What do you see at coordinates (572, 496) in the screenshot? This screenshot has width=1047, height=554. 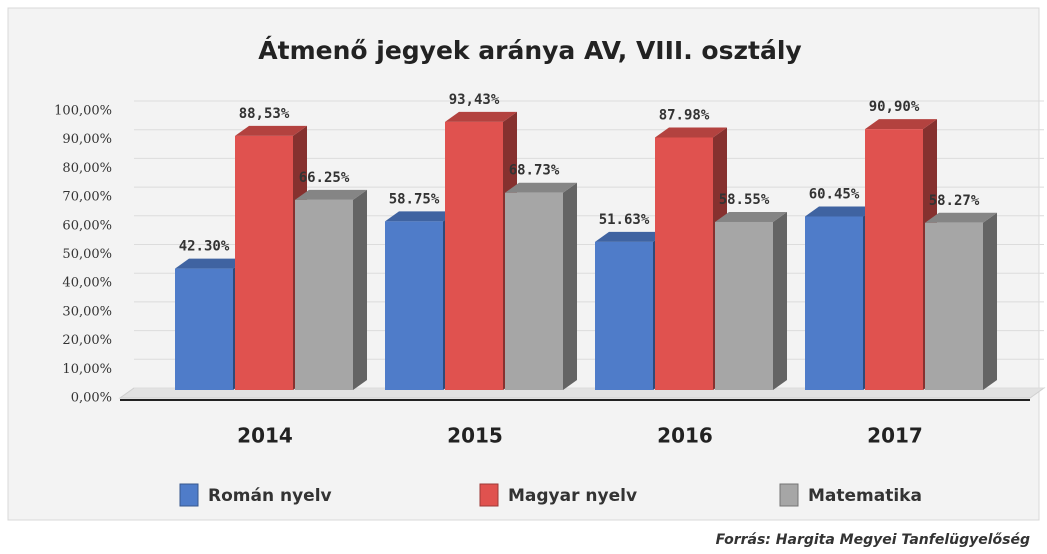 I see `legend-label: Magyar nyelv` at bounding box center [572, 496].